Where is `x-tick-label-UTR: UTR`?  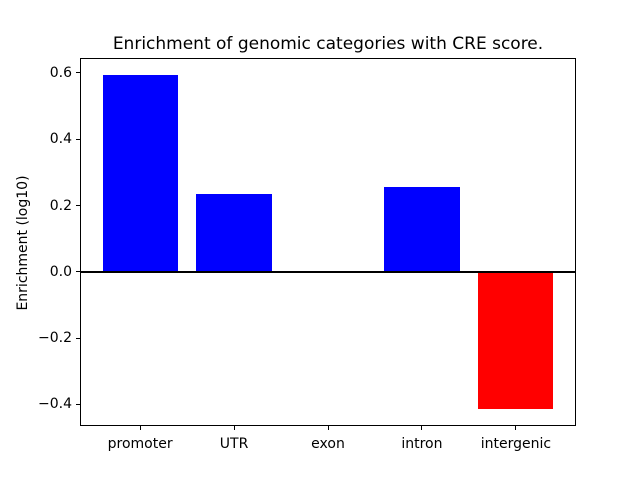 x-tick-label-UTR: UTR is located at coordinates (234, 444).